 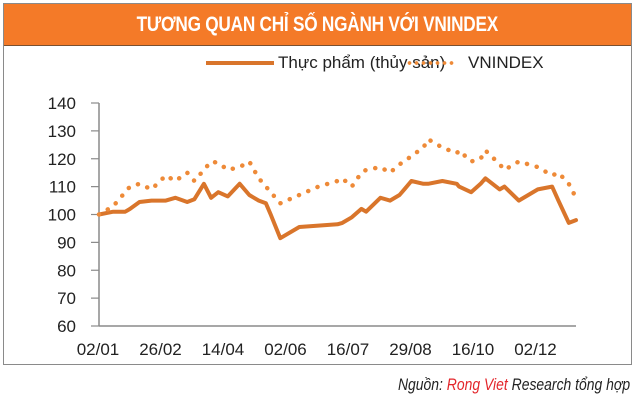 I want to click on legend-item-vnindex: VNINDEX, so click(x=475, y=63).